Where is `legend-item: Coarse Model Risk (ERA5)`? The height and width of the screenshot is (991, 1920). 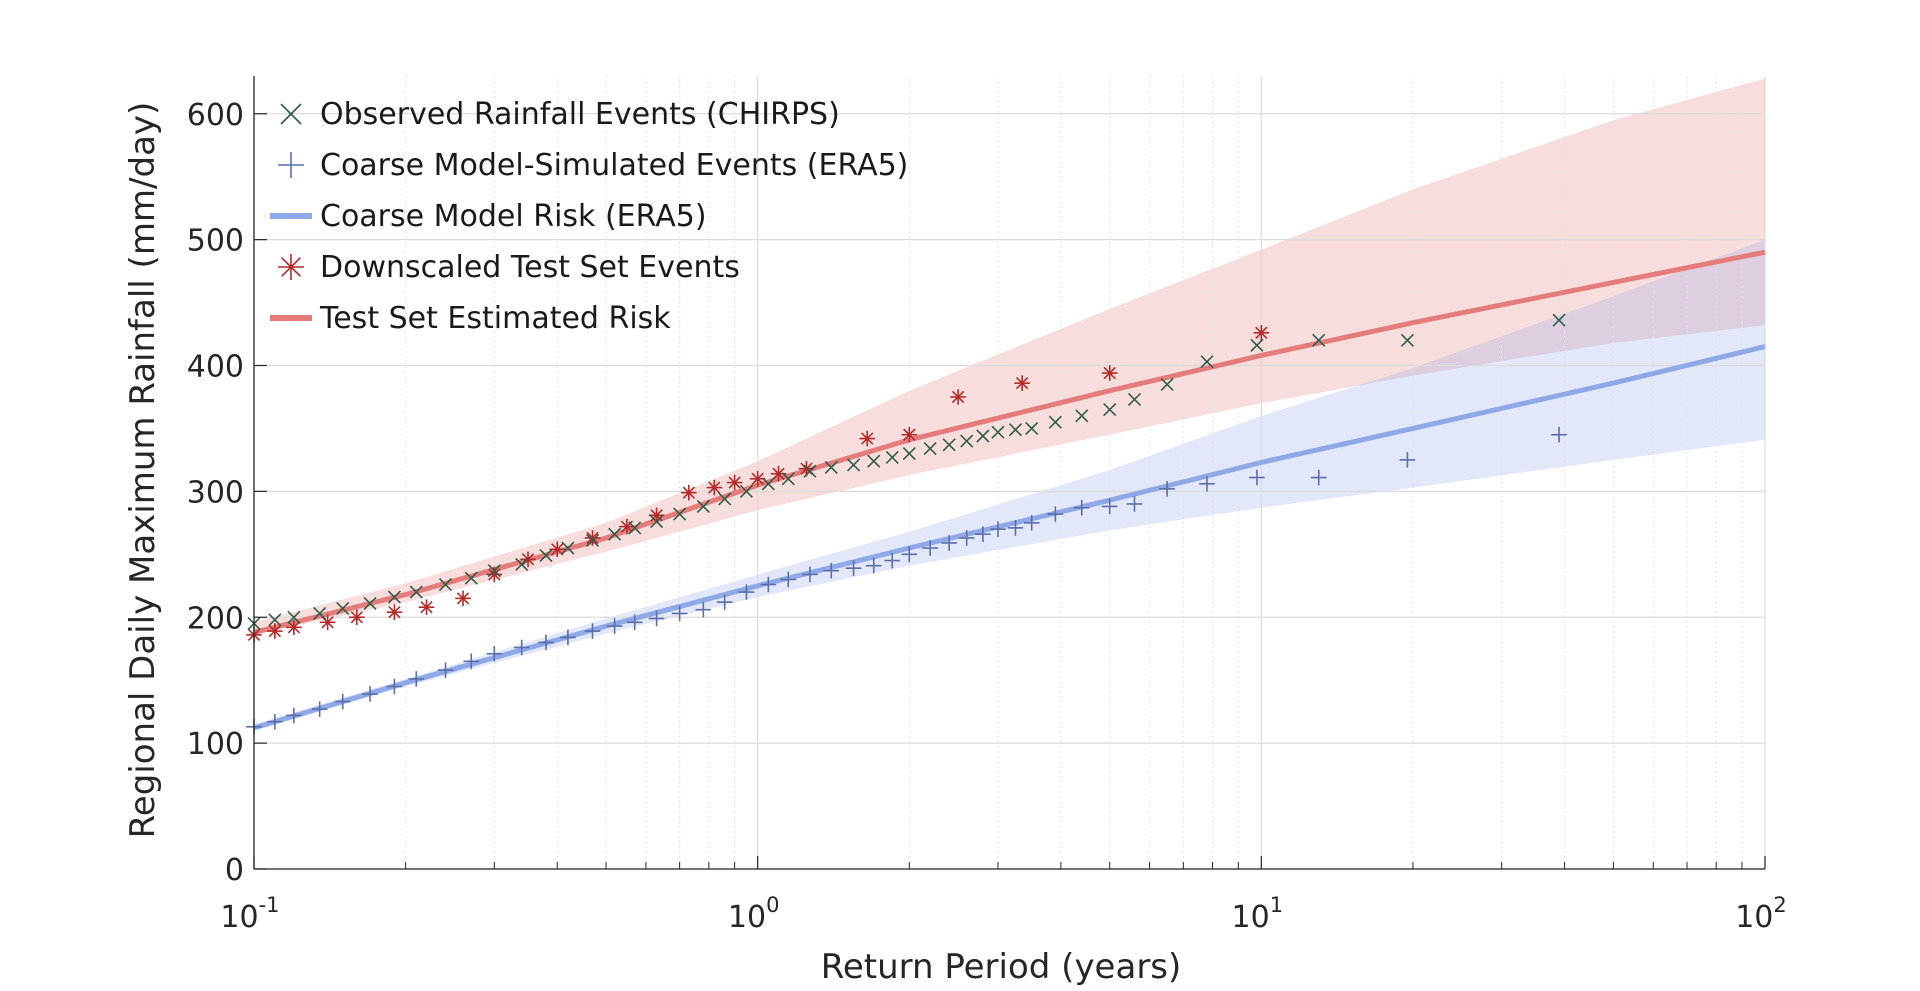
legend-item: Coarse Model Risk (ERA5) is located at coordinates (488, 216).